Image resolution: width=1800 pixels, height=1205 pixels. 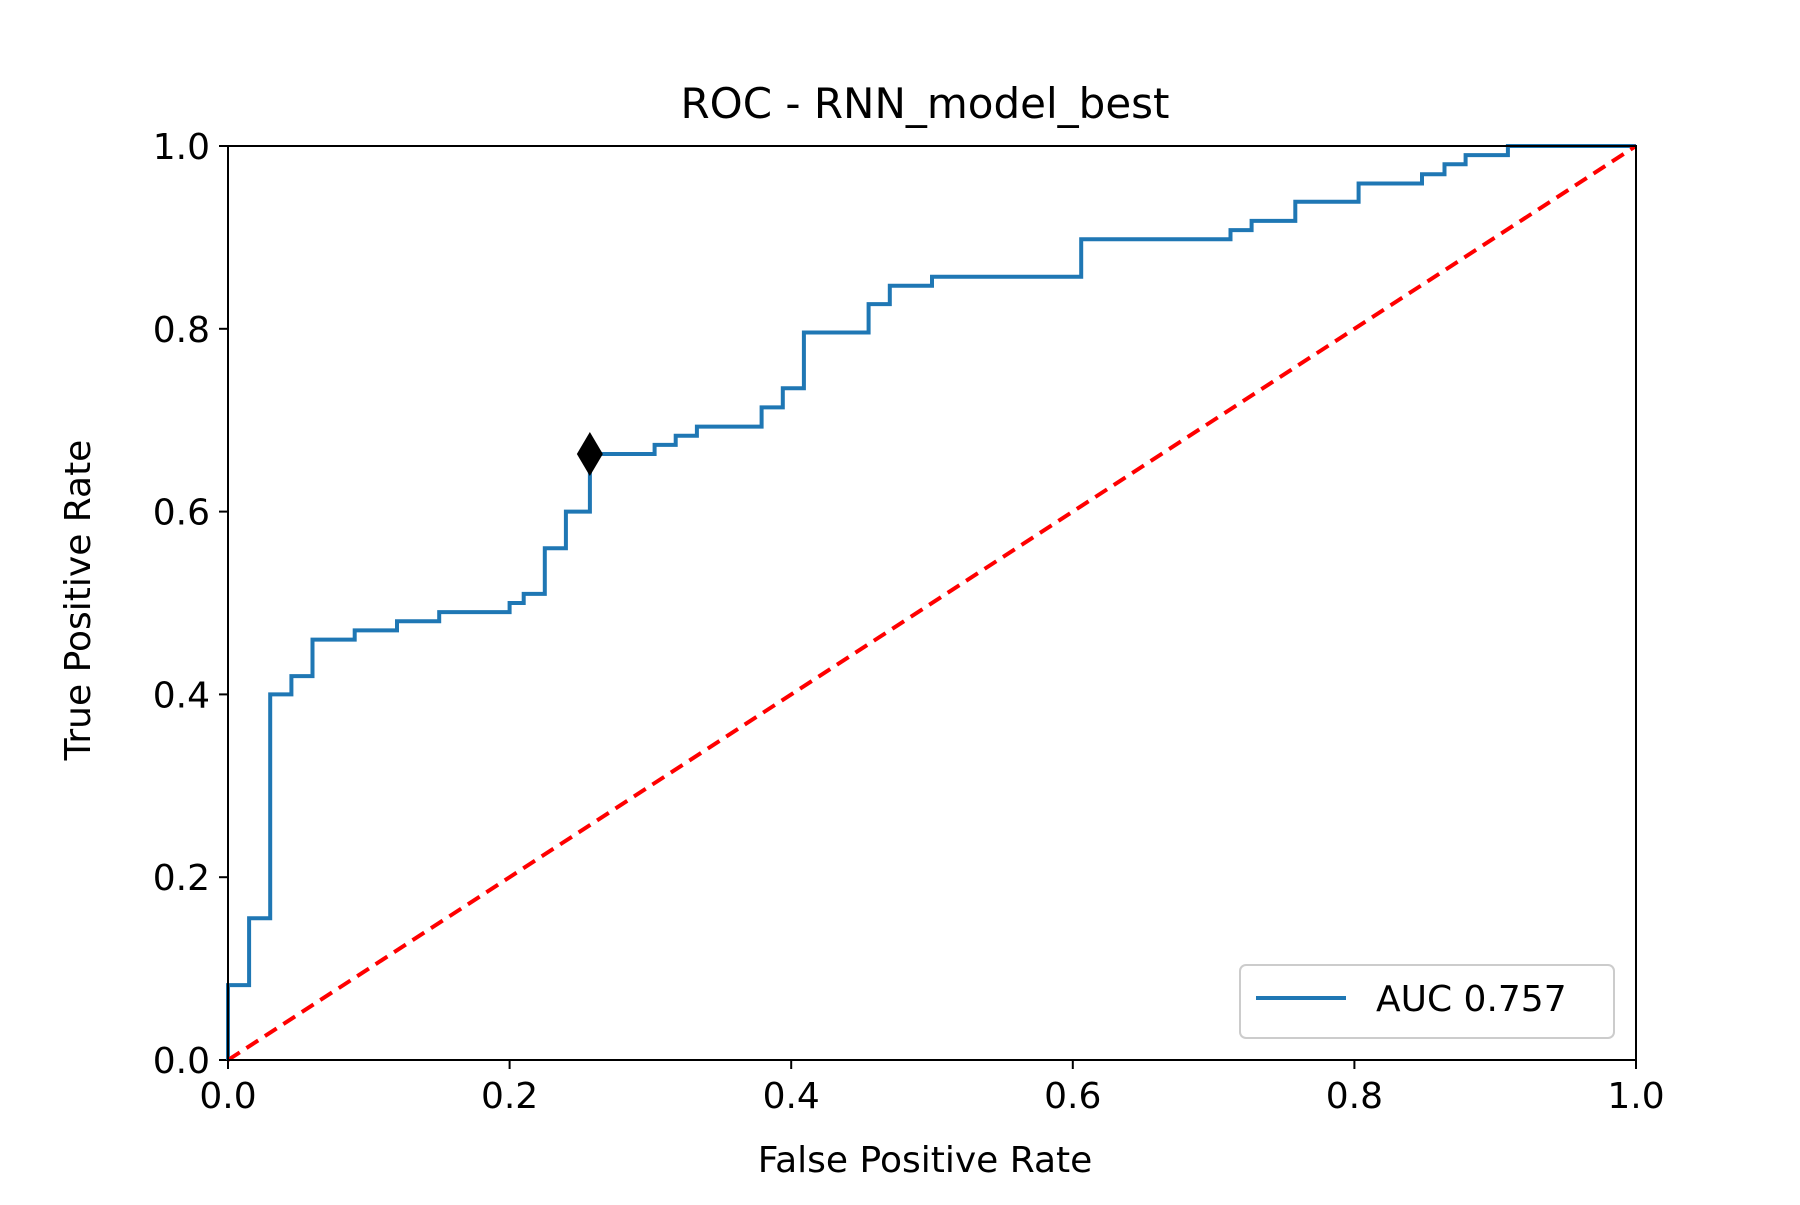 I want to click on y-axis-ticks: 0.0 0.2 0.4 0.6 0.8 1.0, so click(x=190, y=604).